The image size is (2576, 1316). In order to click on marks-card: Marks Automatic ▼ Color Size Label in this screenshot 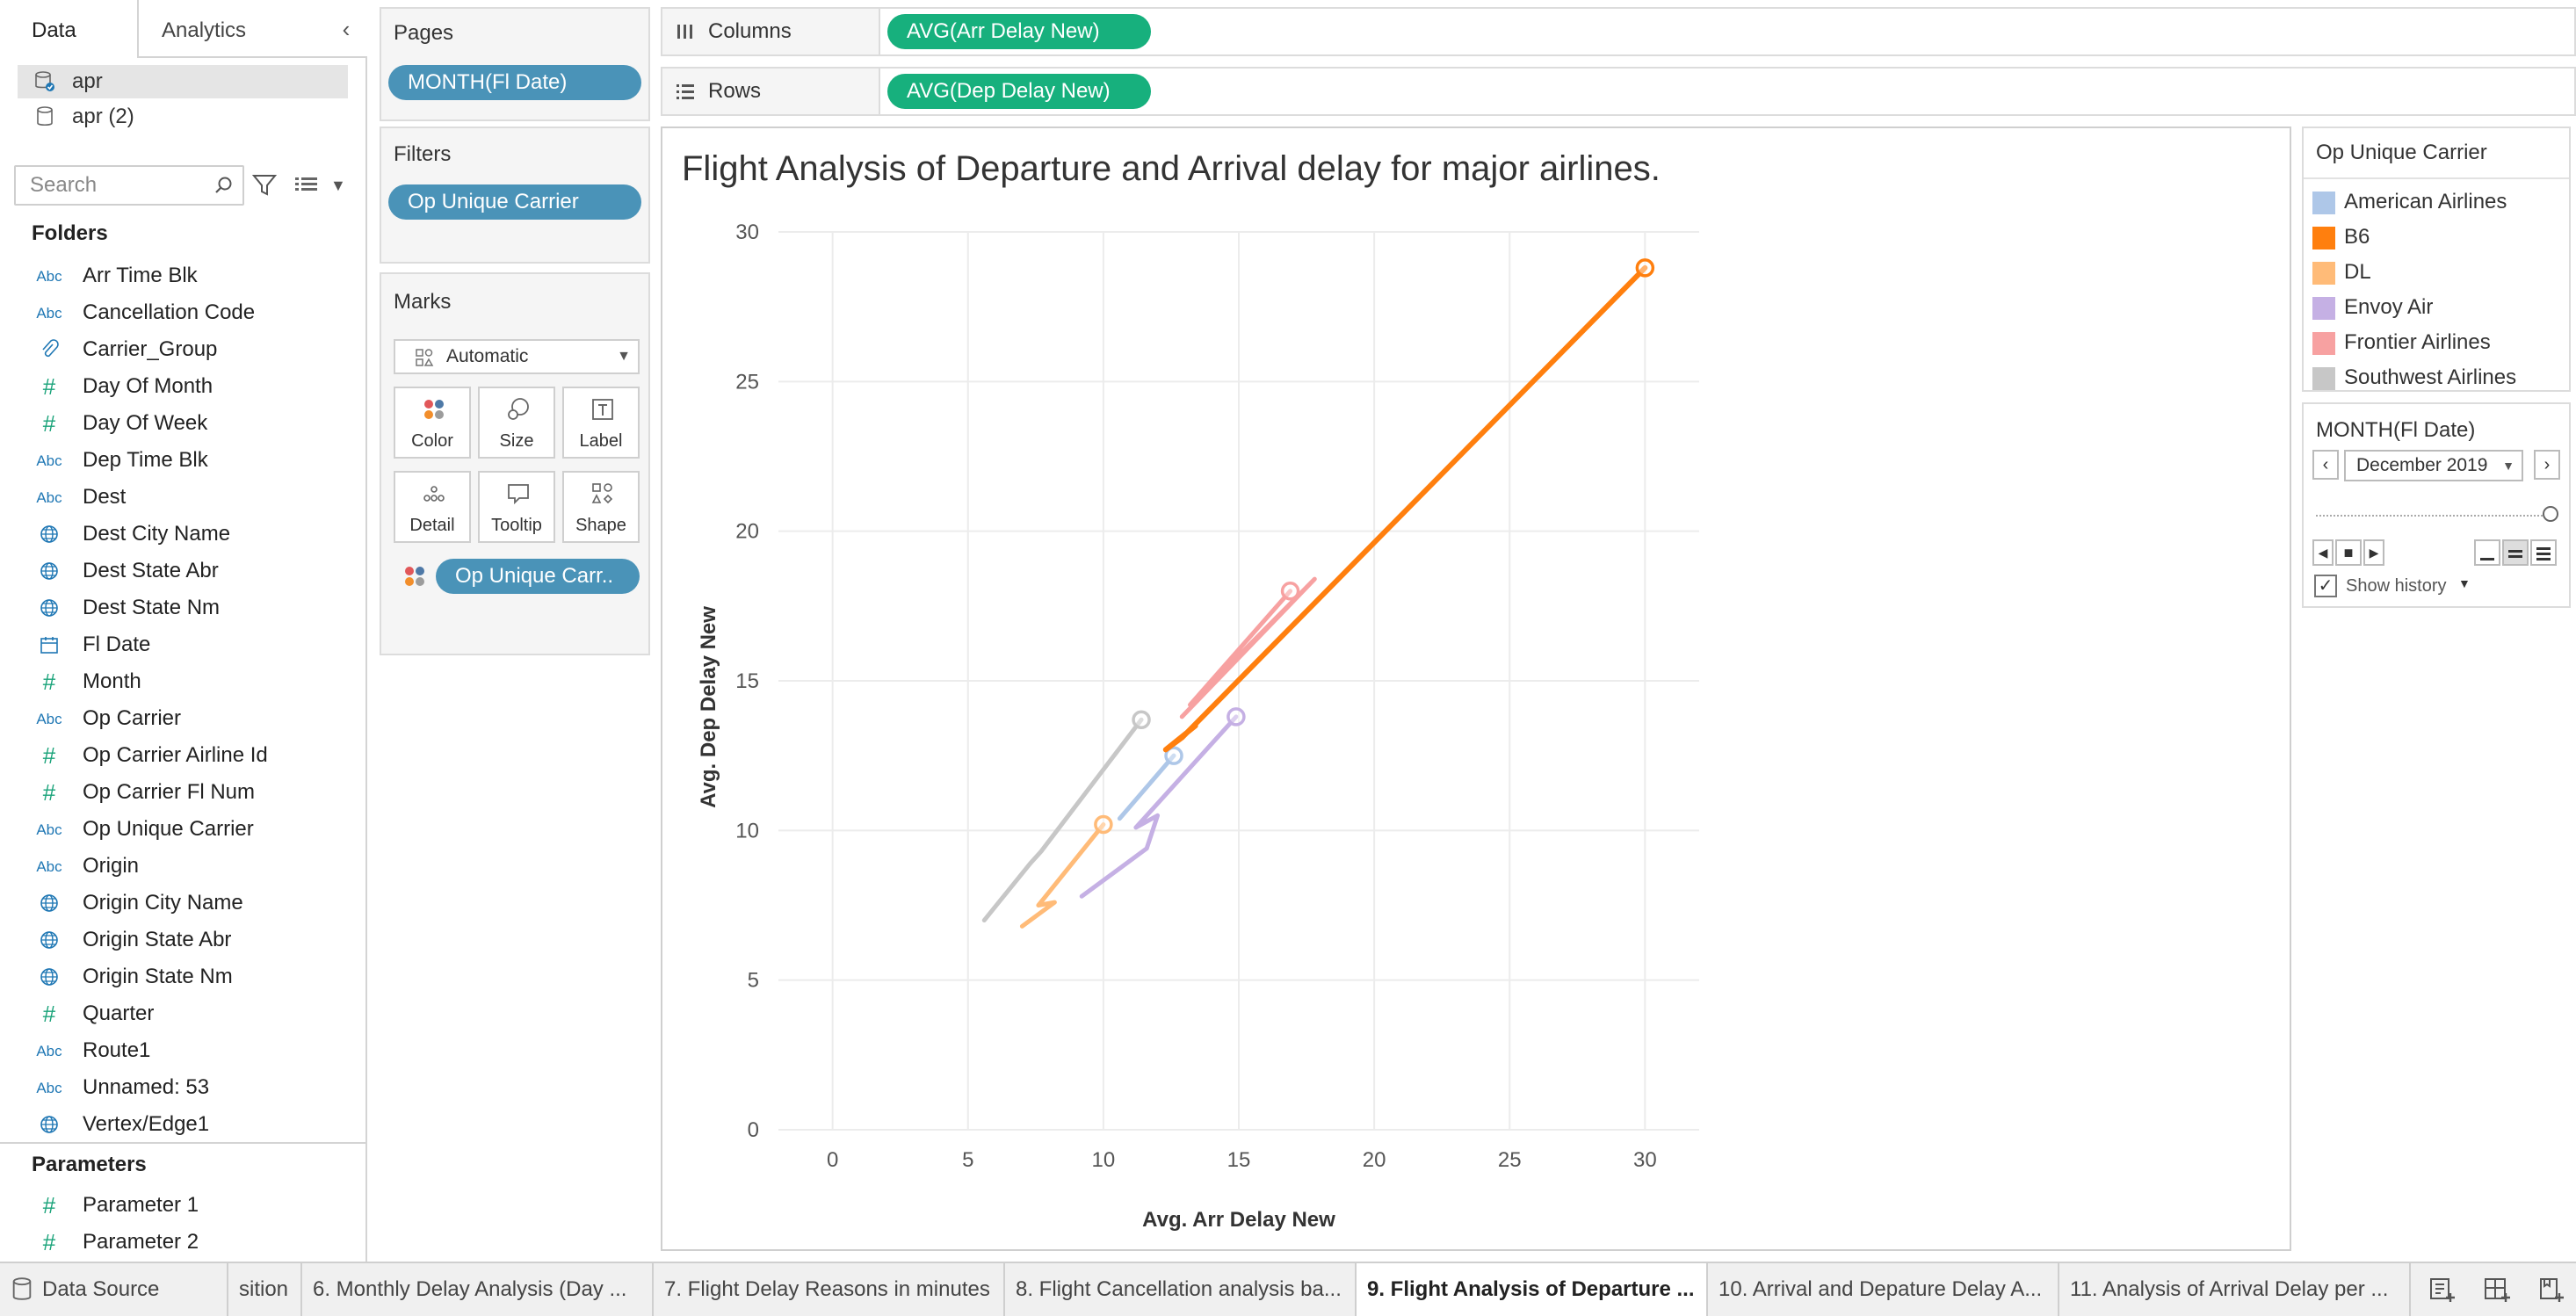, I will do `click(515, 463)`.